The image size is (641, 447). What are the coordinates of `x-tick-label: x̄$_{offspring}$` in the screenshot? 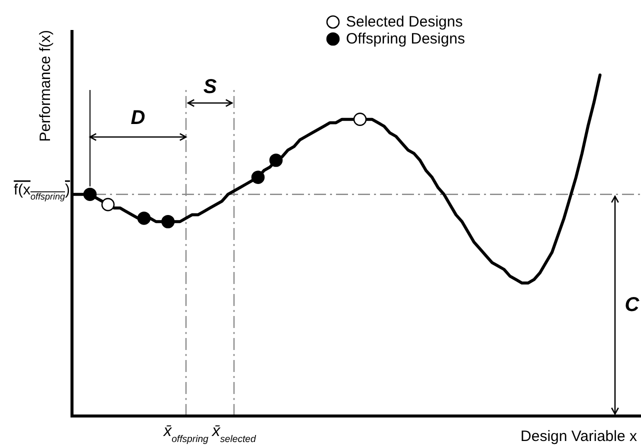 It's located at (186, 433).